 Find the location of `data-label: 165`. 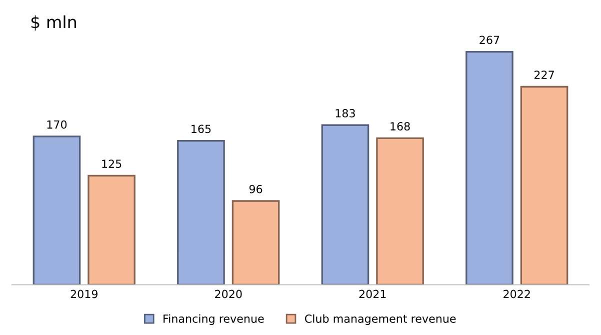

data-label: 165 is located at coordinates (201, 129).